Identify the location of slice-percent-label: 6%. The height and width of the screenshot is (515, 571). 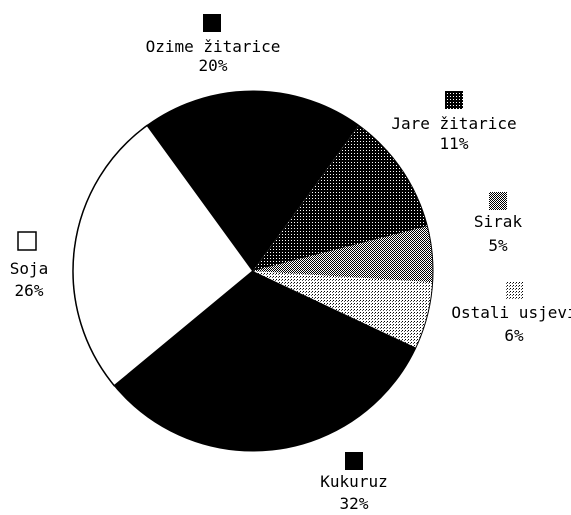
(514, 335).